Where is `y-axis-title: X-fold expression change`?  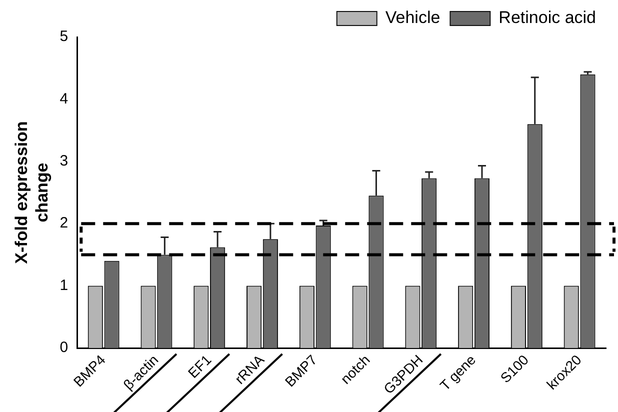
y-axis-title: X-fold expression change is located at coordinates (32, 192).